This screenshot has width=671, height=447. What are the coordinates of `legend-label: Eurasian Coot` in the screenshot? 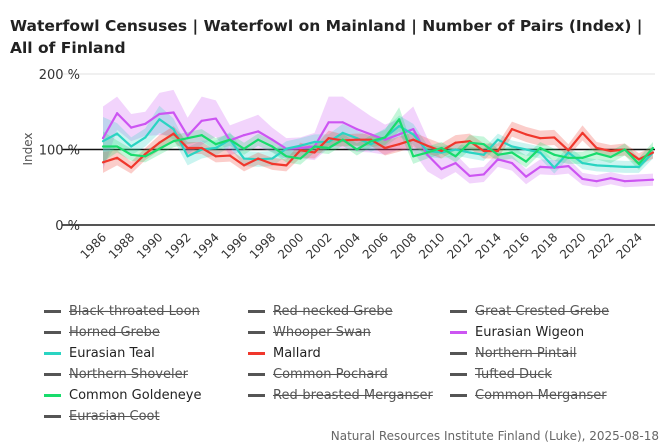 It's located at (114, 416).